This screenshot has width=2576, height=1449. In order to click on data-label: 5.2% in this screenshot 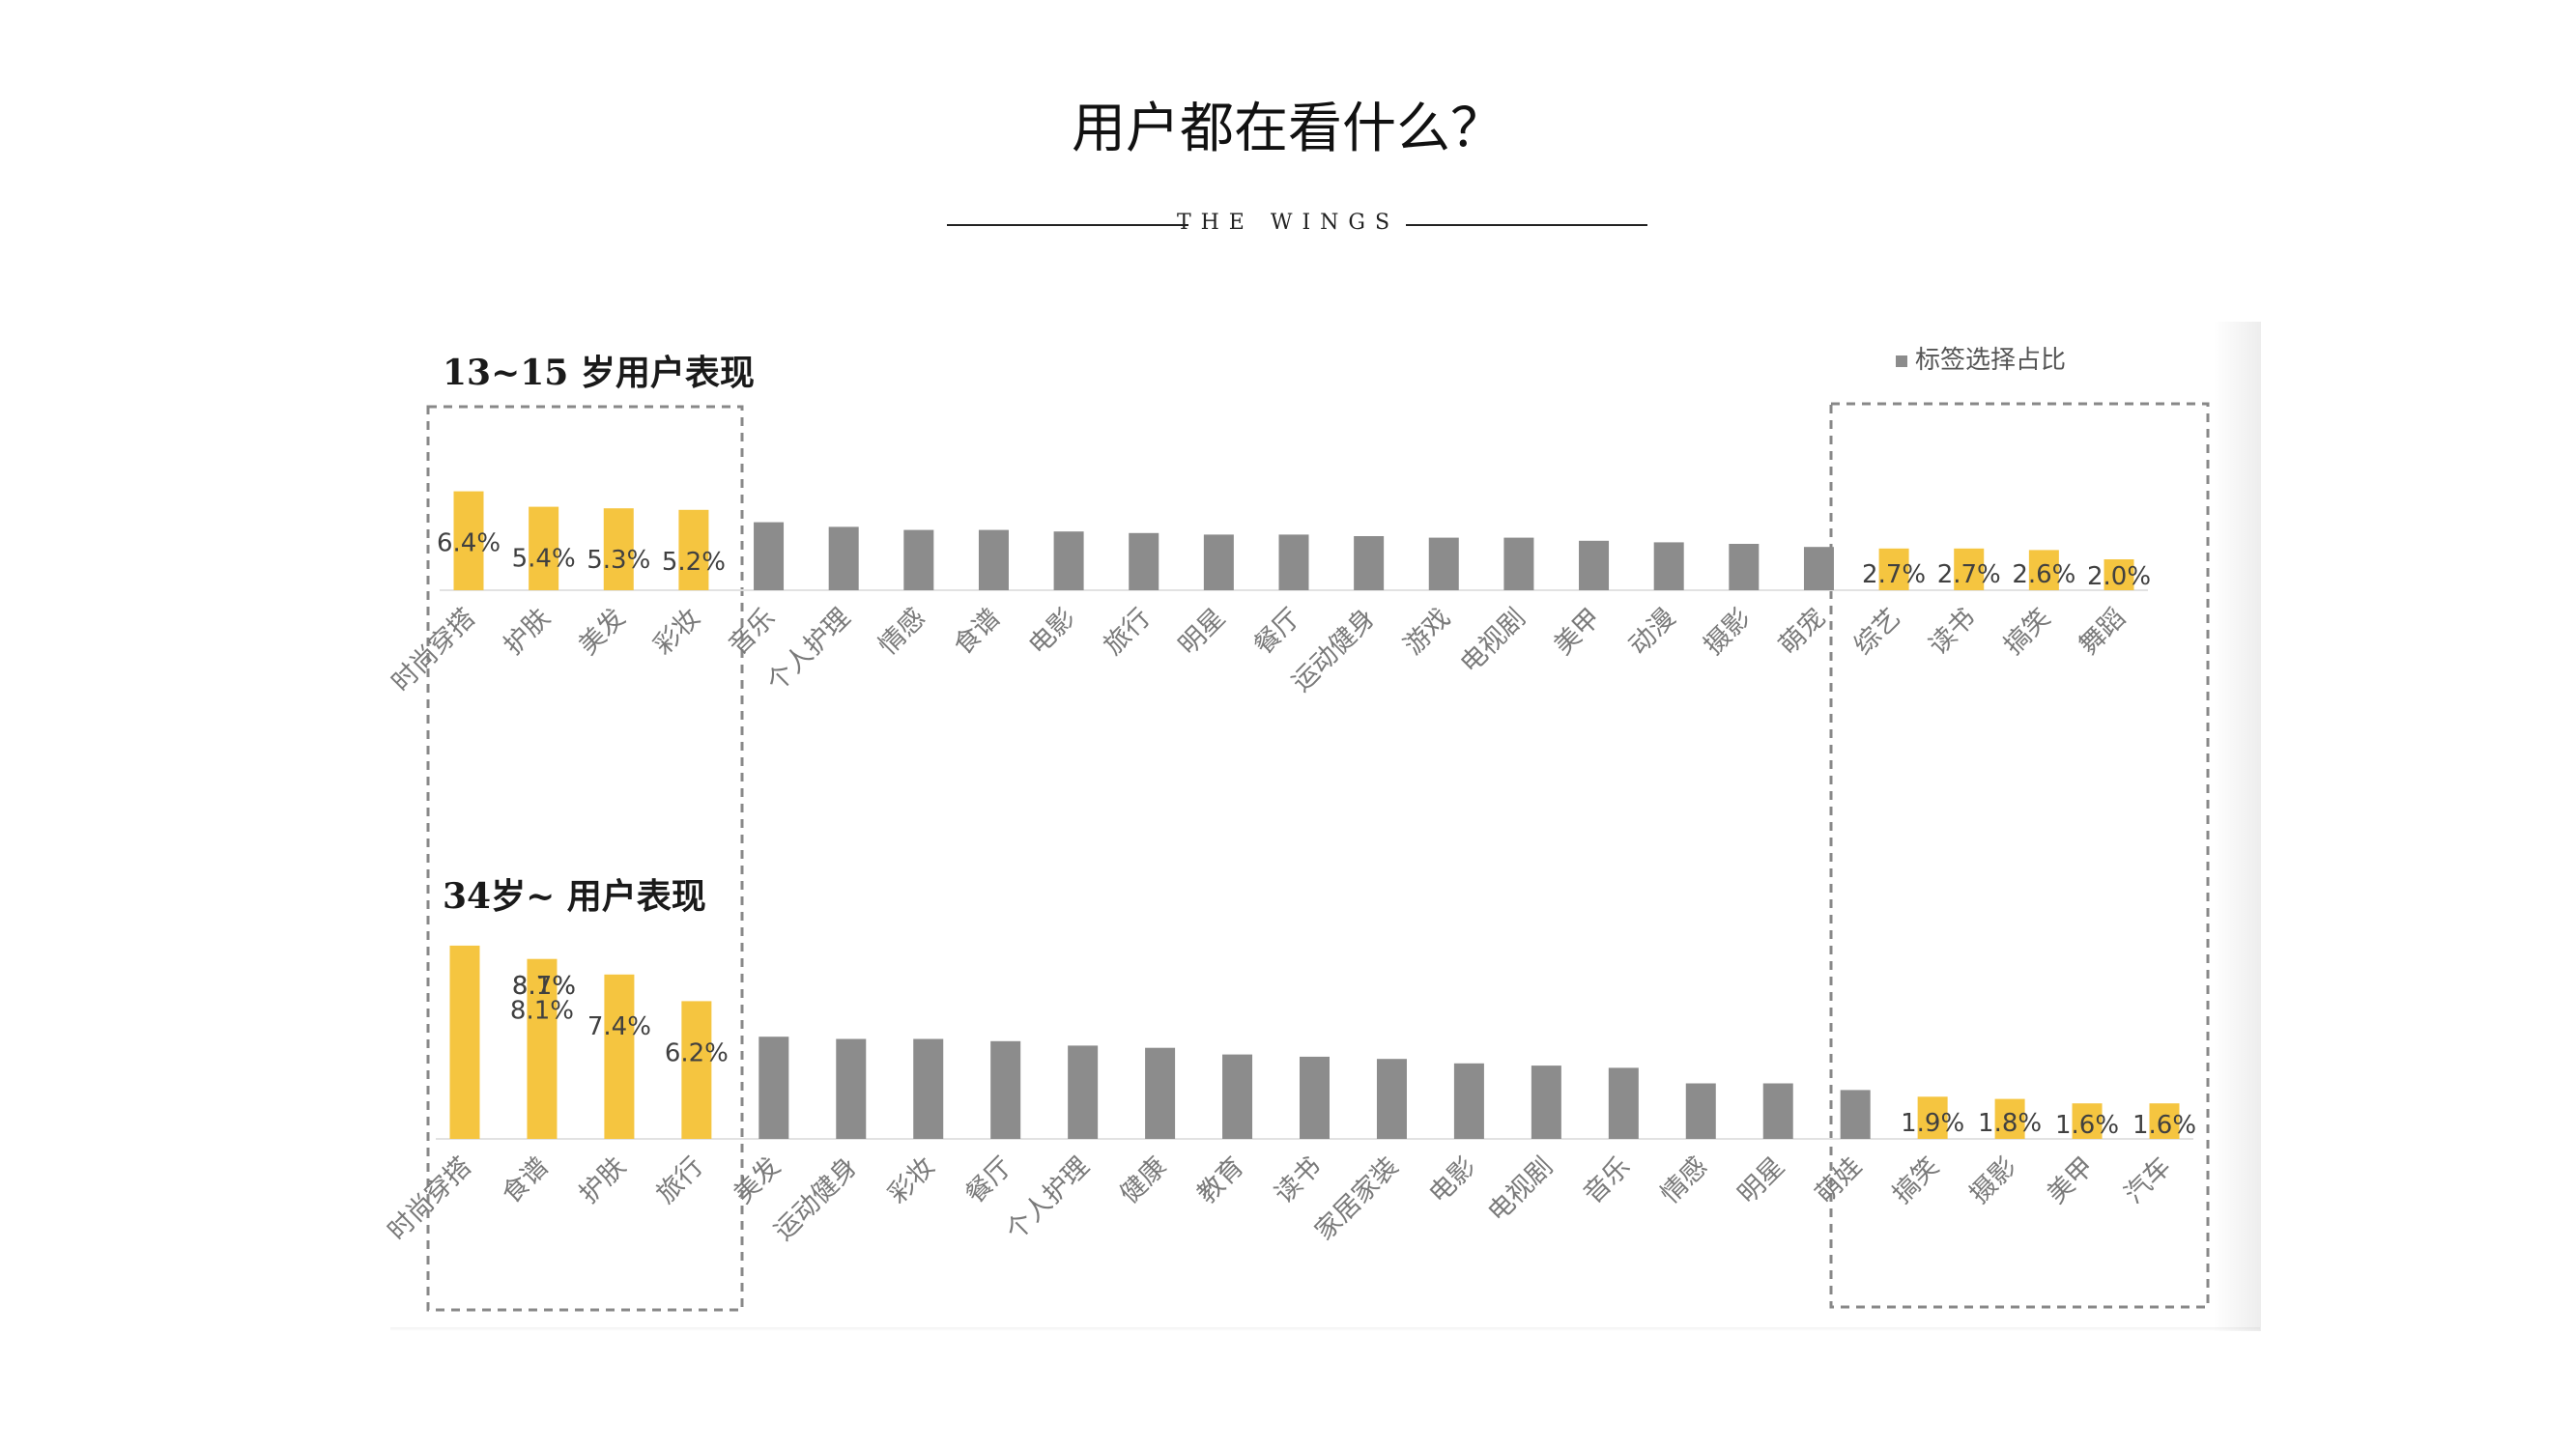, I will do `click(694, 562)`.